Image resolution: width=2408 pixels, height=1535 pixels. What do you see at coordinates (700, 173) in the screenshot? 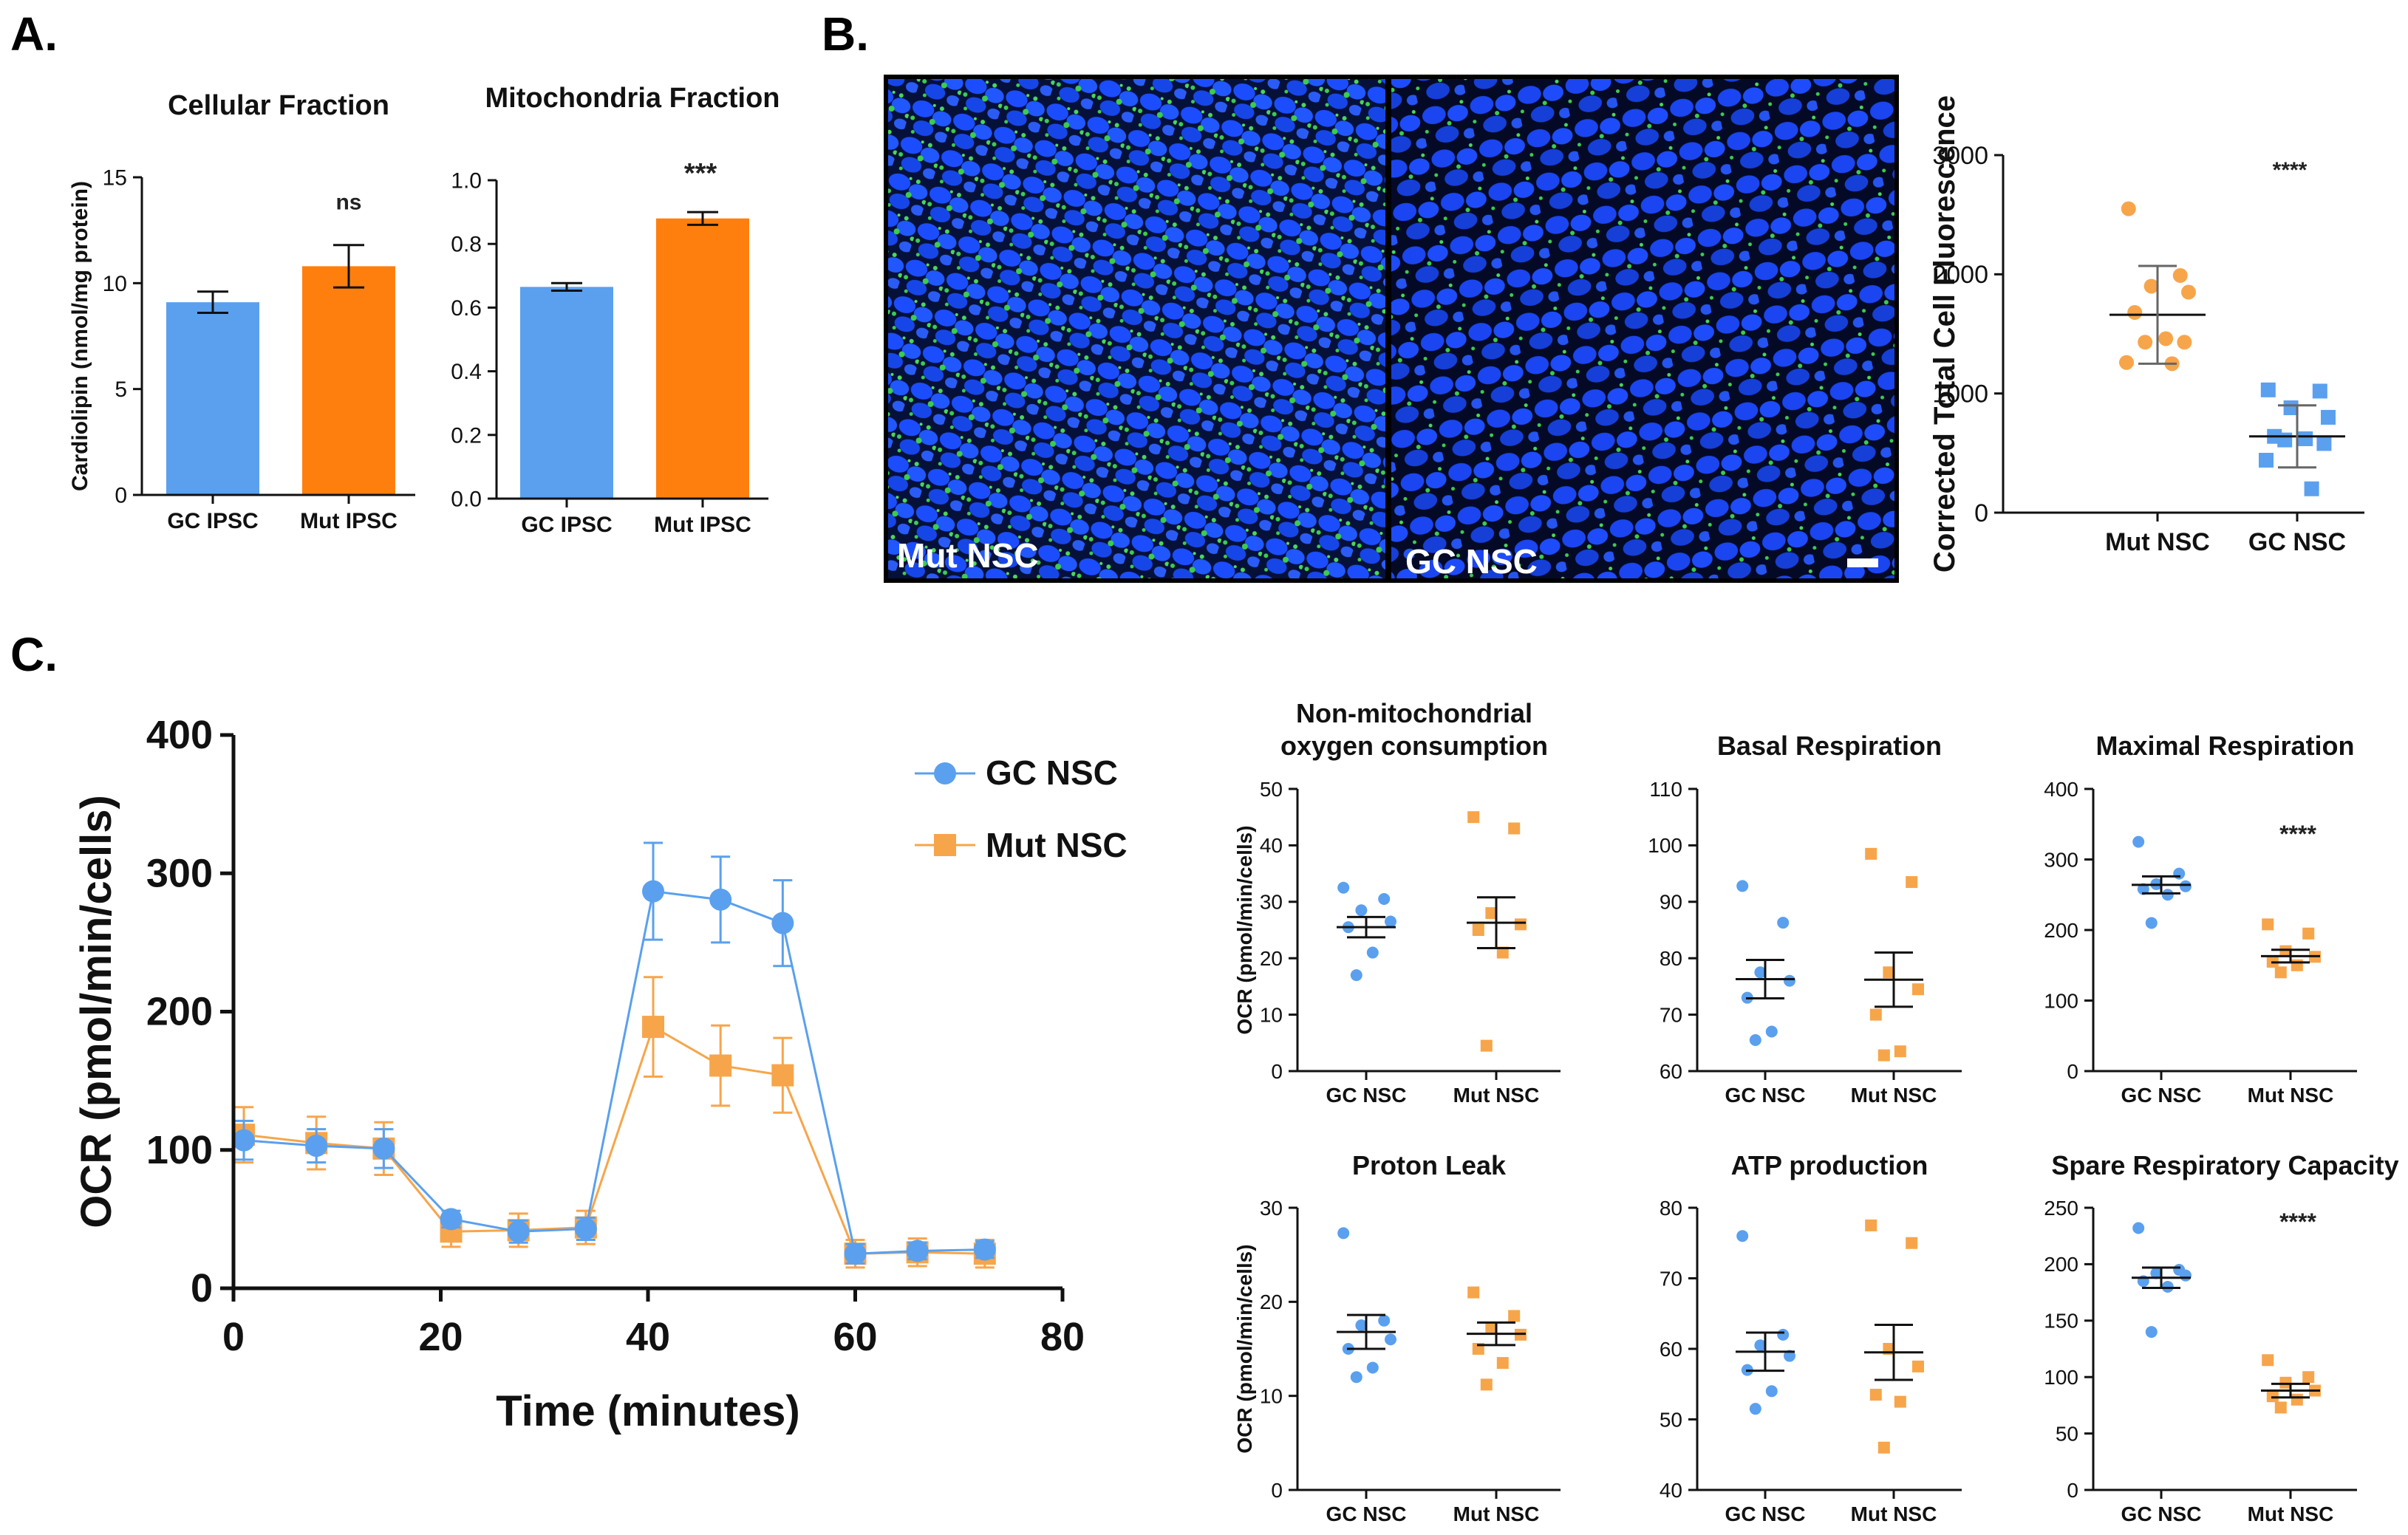
I see `significance-marker: ***` at bounding box center [700, 173].